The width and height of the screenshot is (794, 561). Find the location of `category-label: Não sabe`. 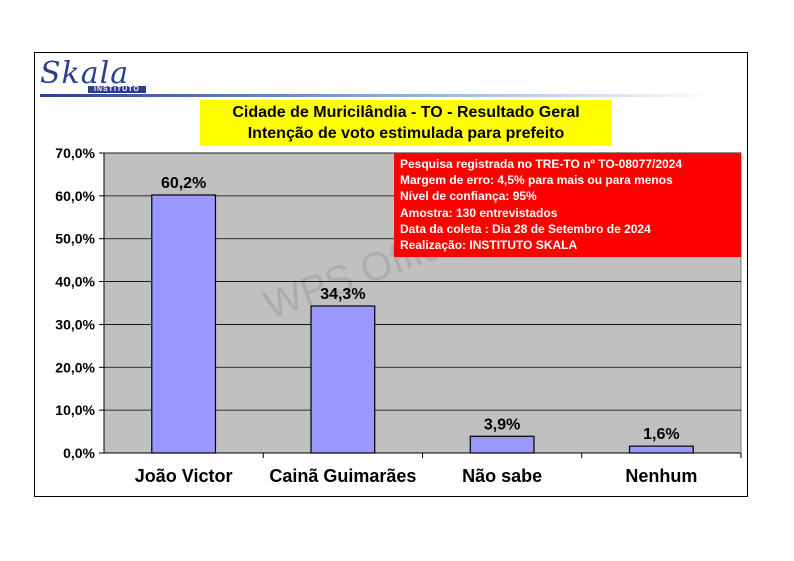

category-label: Não sabe is located at coordinates (502, 476).